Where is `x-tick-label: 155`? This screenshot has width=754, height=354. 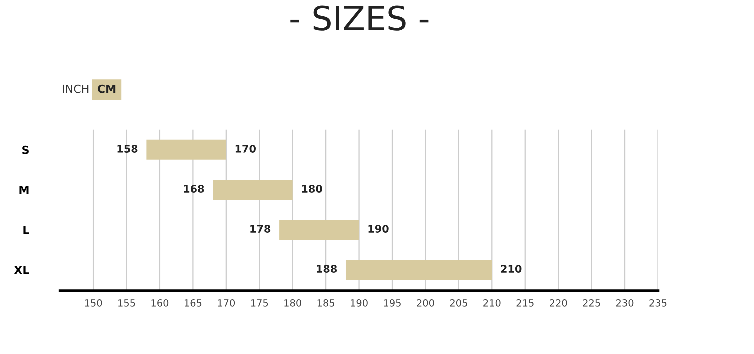
x-tick-label: 155 is located at coordinates (127, 303).